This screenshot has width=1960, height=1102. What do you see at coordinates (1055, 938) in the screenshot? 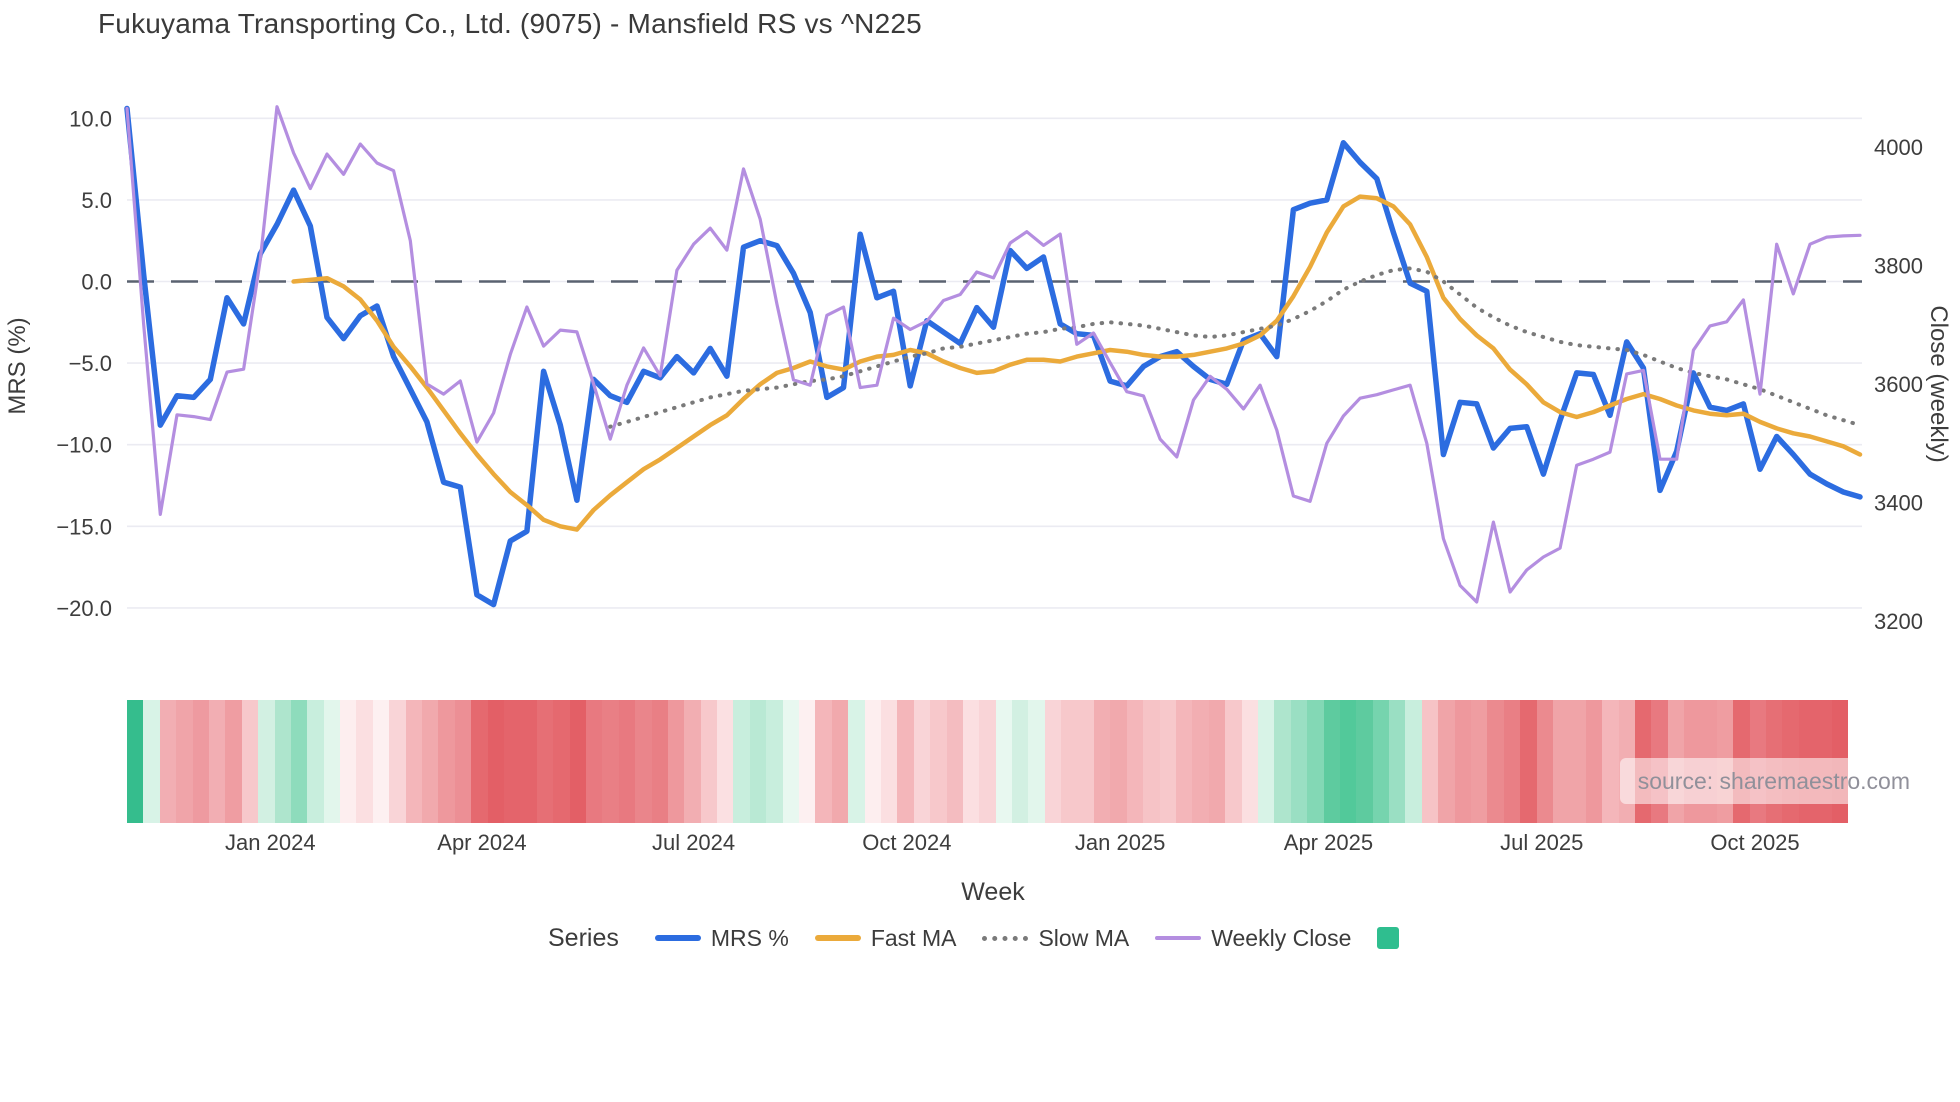
I see `legend-item: Slow MA` at bounding box center [1055, 938].